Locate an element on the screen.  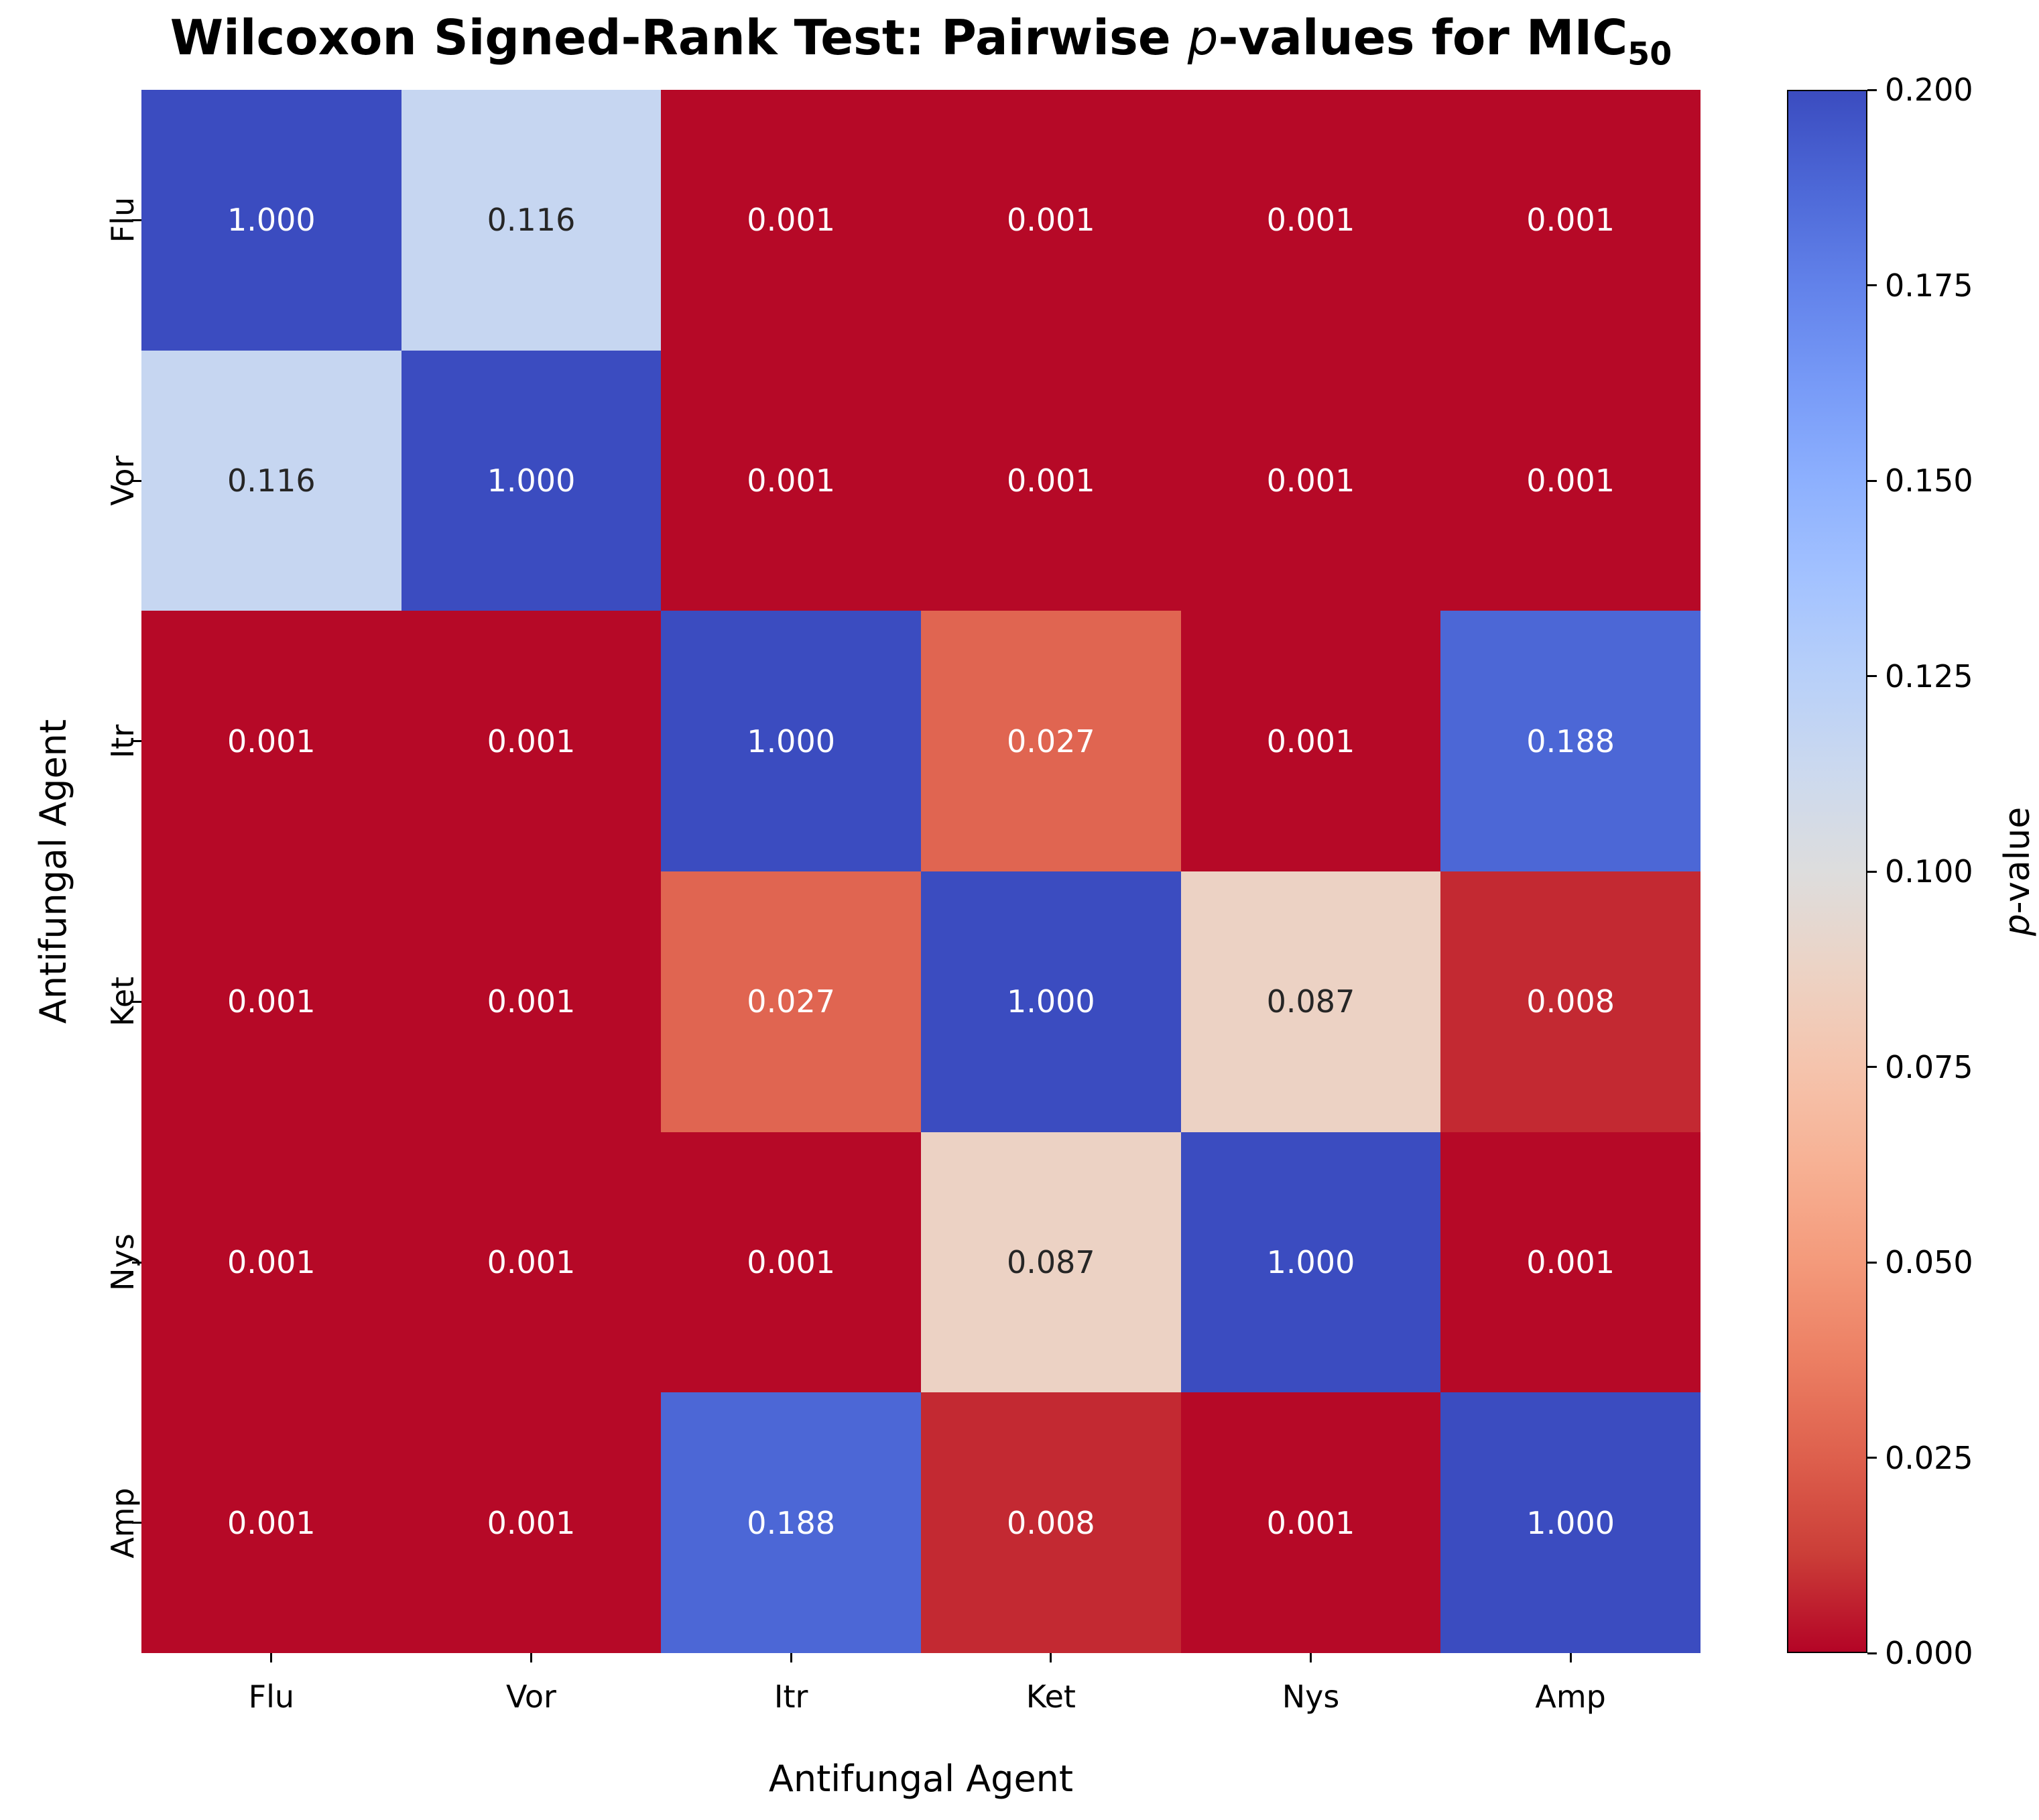
heatmap-cell-Flu-Flu: 1.000 is located at coordinates (271, 220).